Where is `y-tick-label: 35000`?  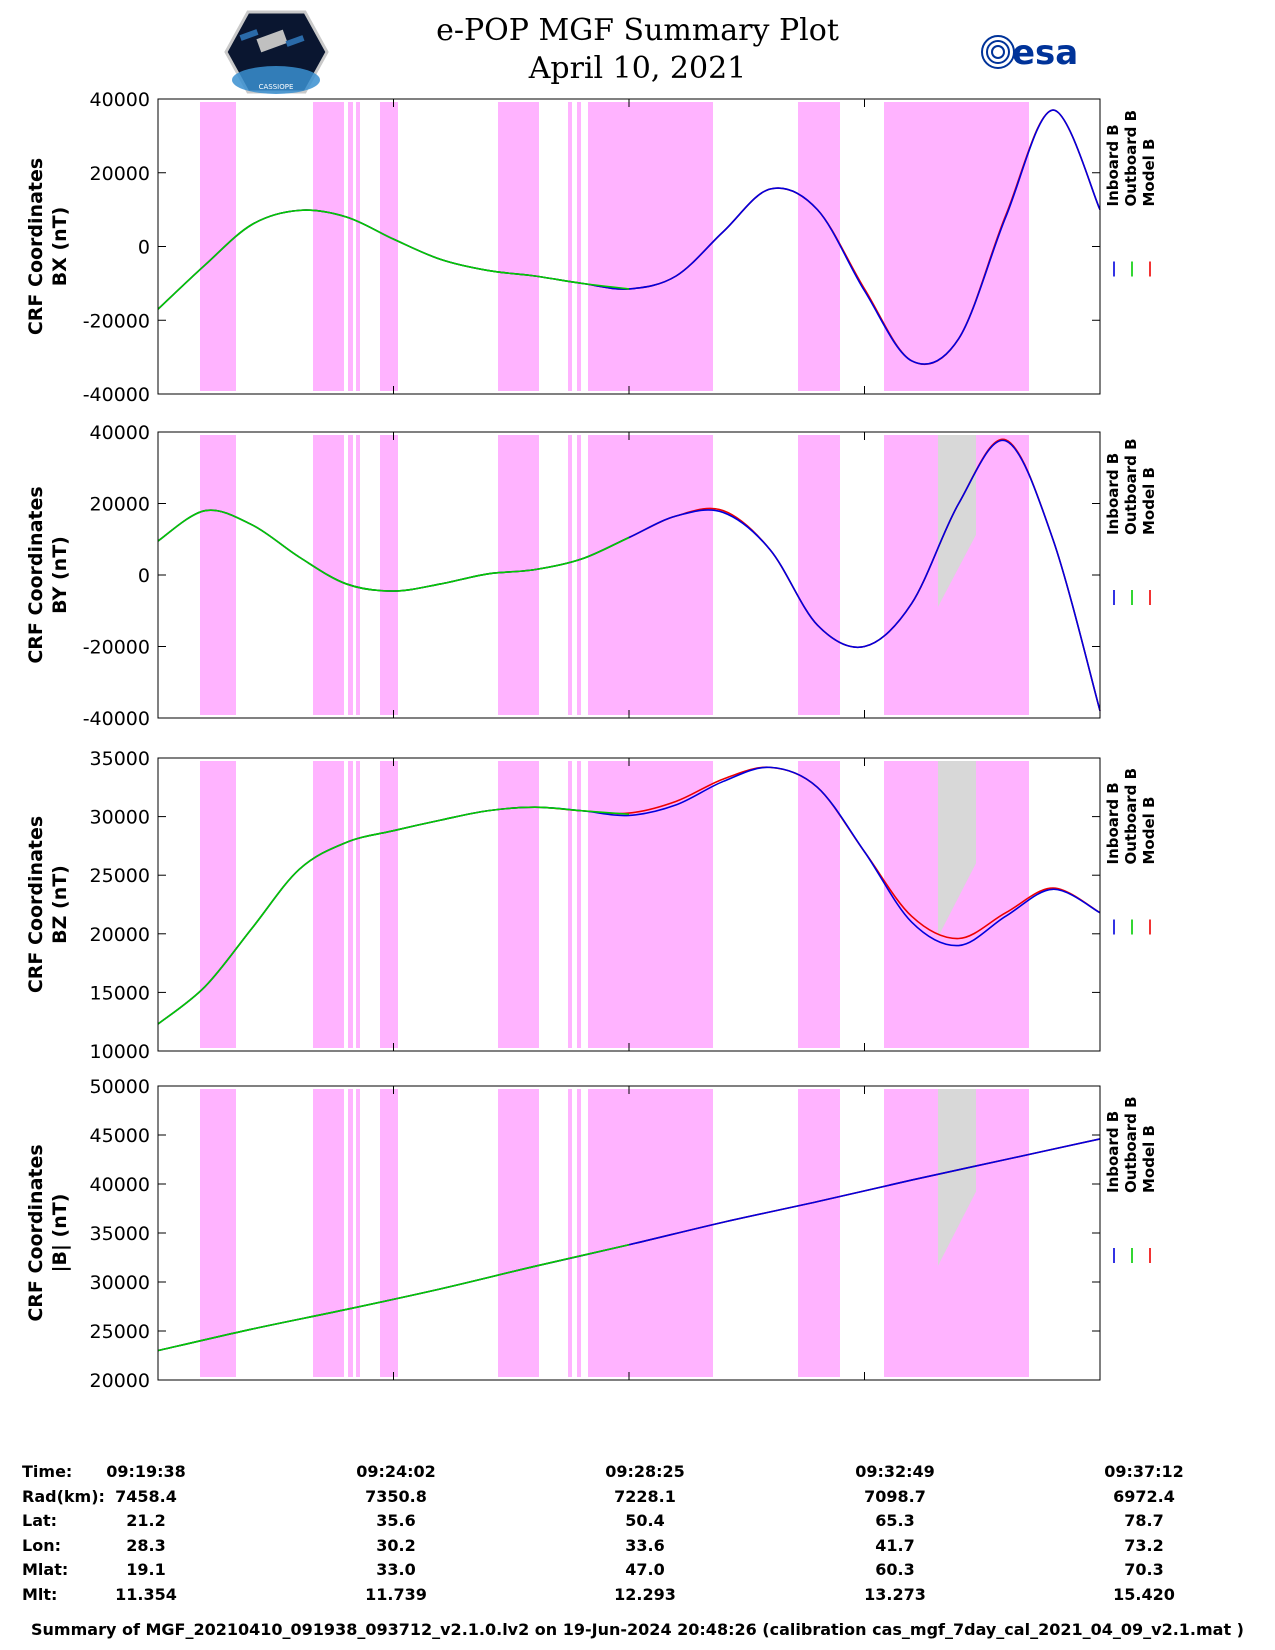
y-tick-label: 35000 is located at coordinates (120, 759).